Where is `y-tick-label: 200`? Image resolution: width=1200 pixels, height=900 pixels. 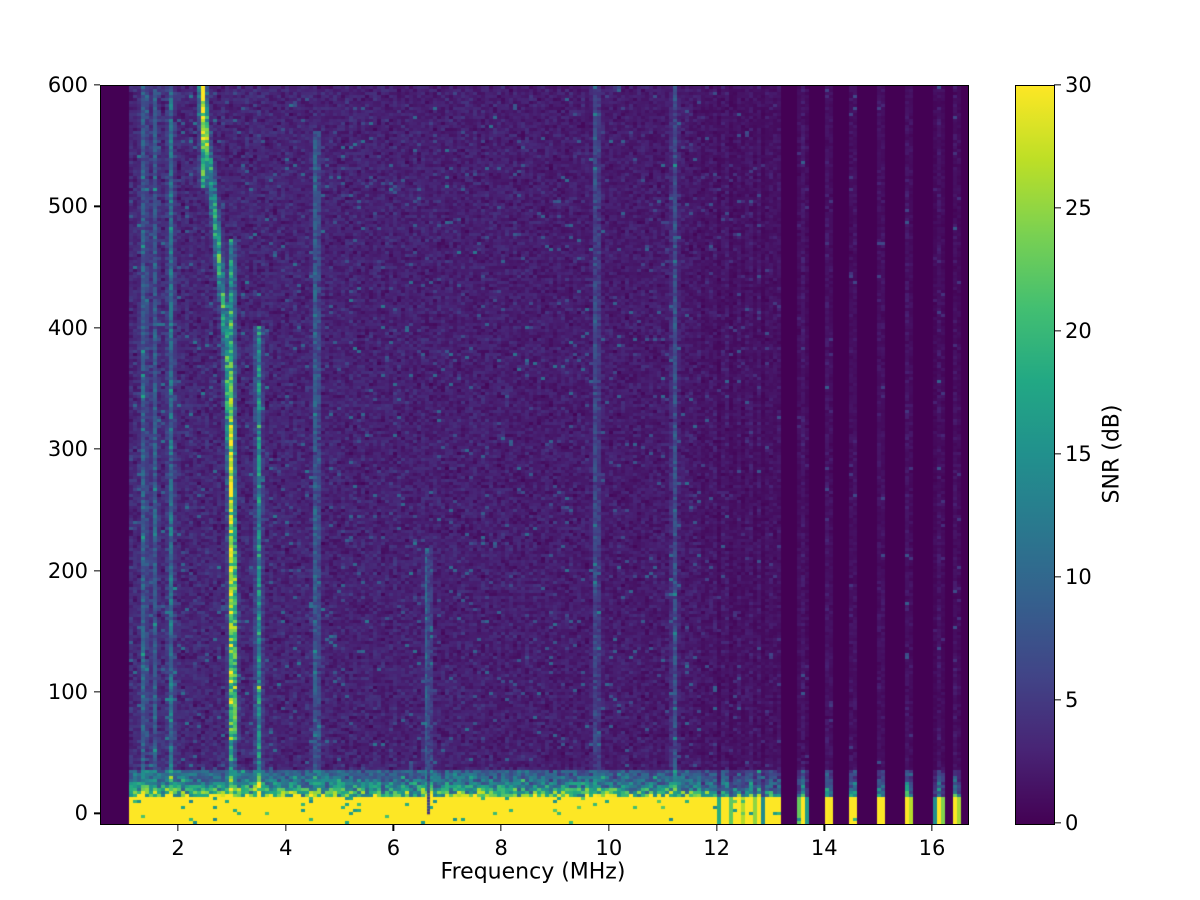 y-tick-label: 200 is located at coordinates (67, 570).